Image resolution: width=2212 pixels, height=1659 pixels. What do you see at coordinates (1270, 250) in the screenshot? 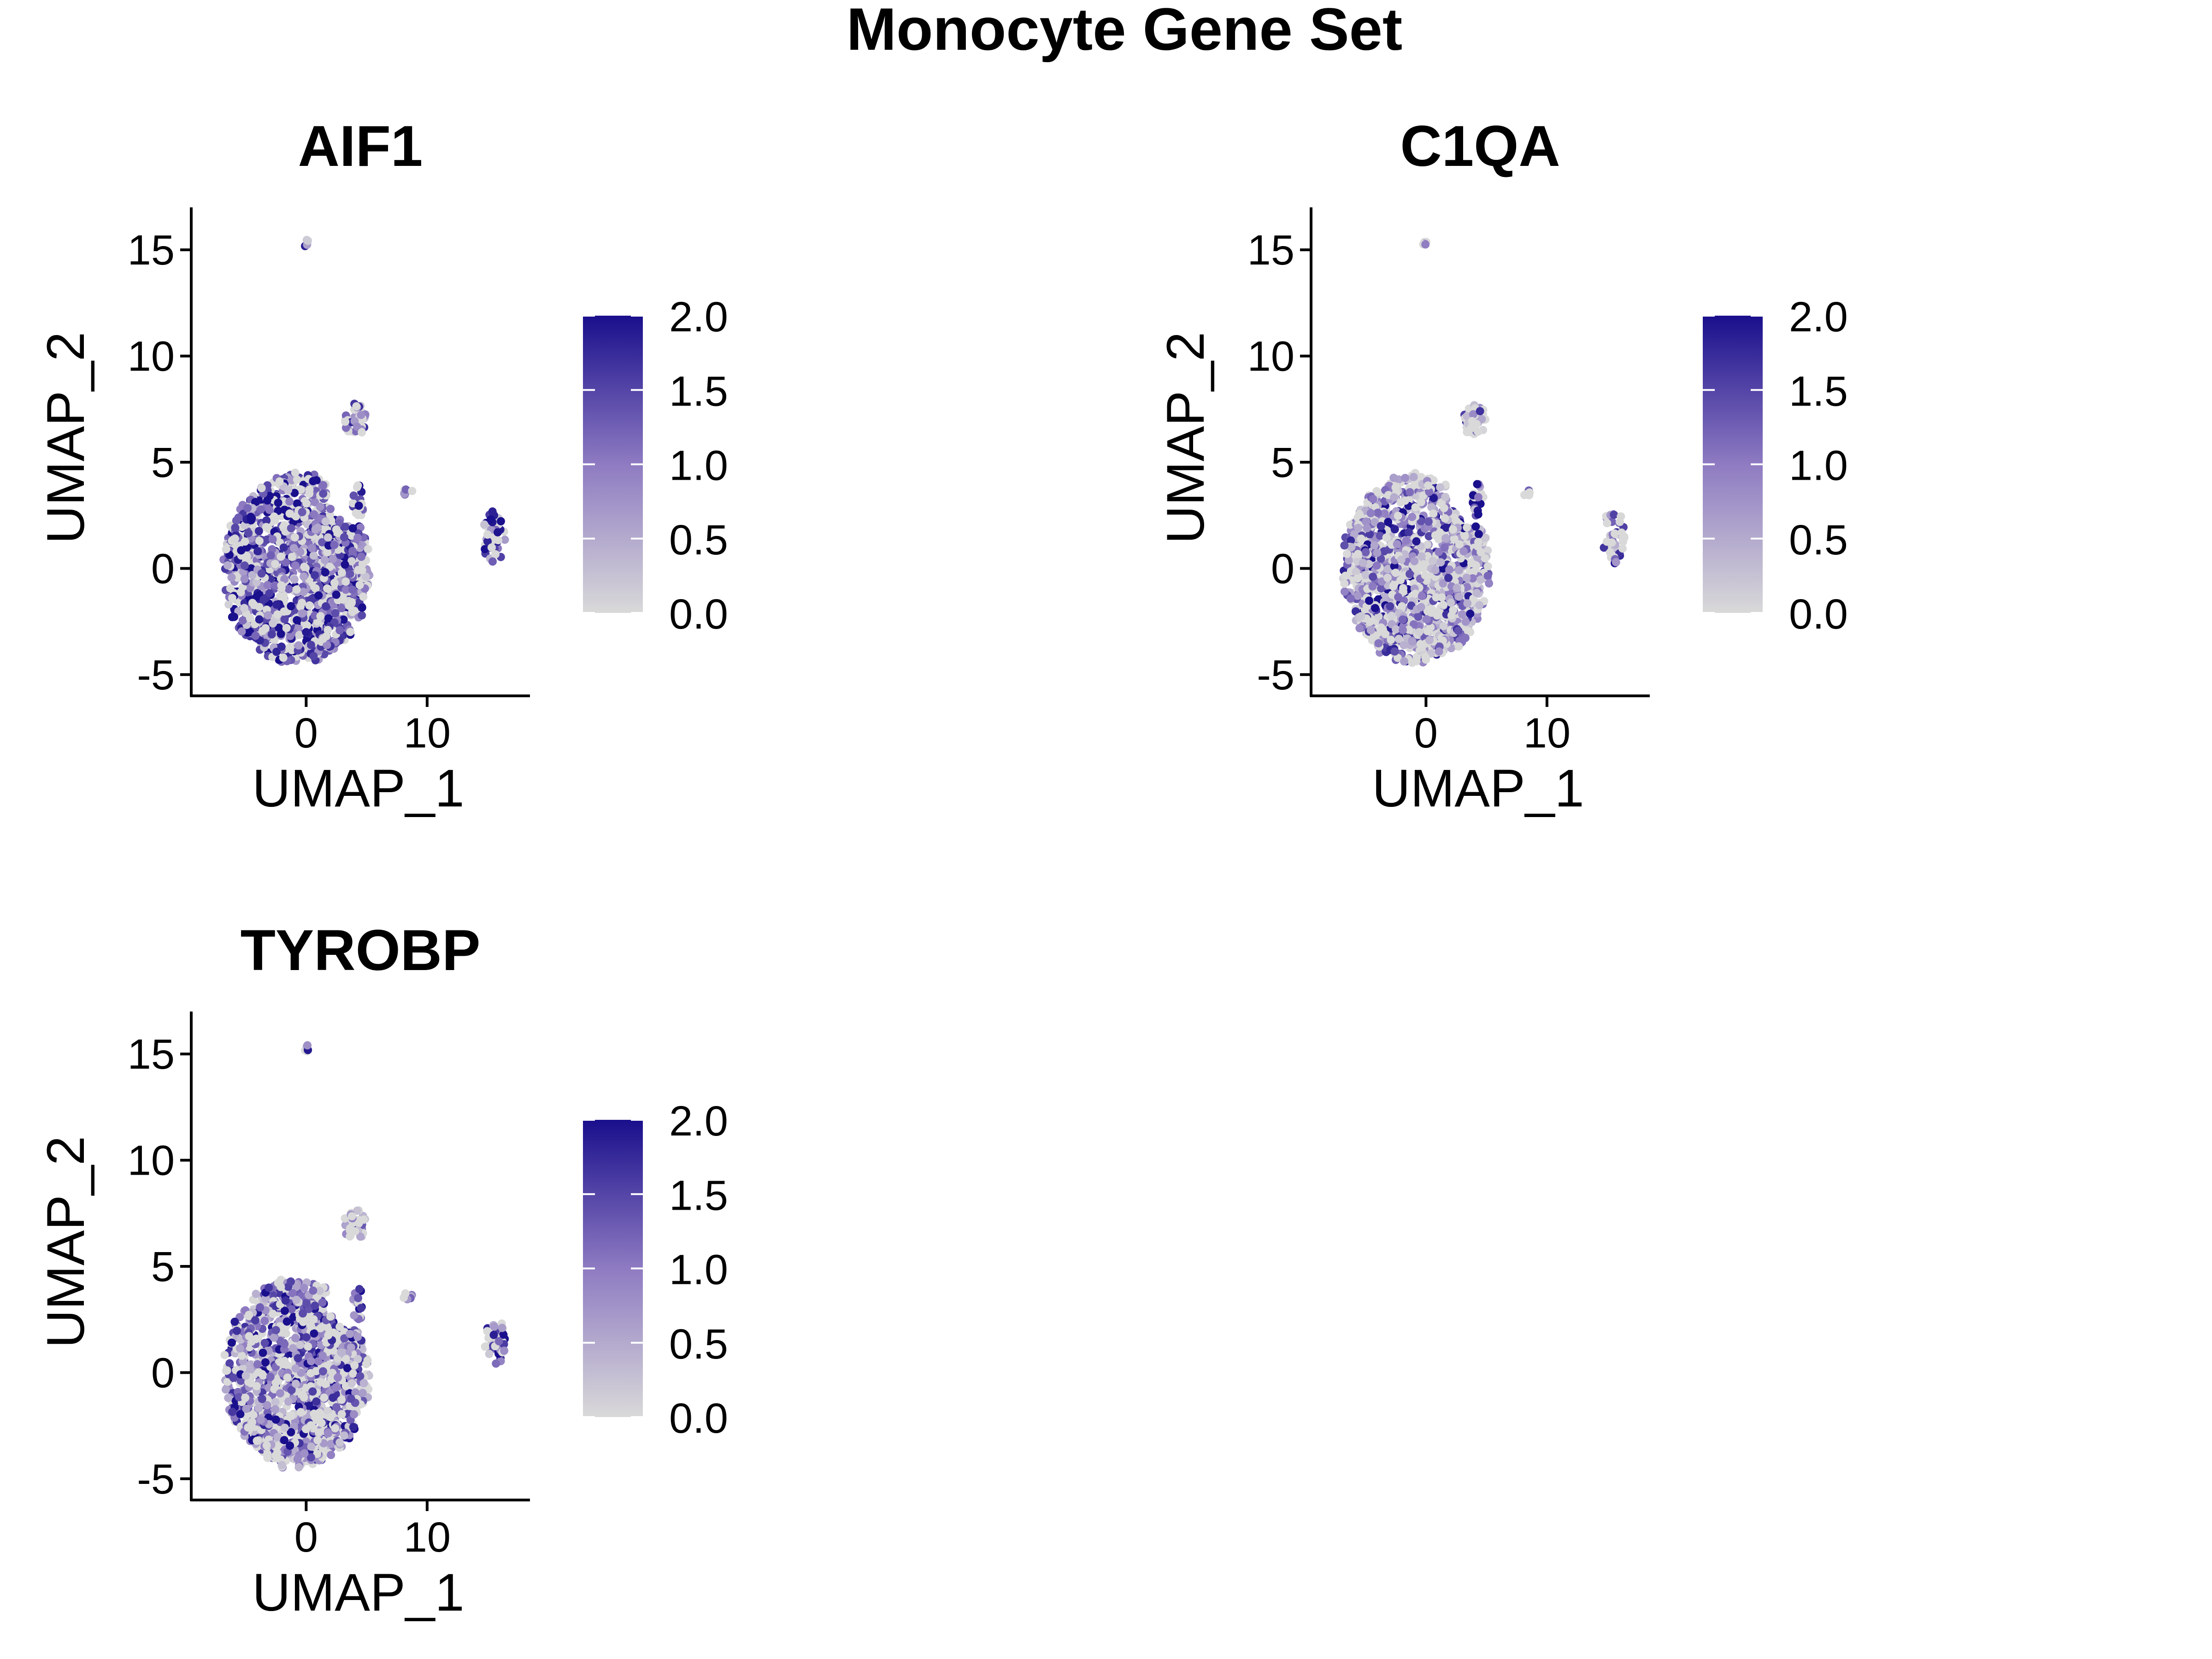
I see `y-tick-label: 15` at bounding box center [1270, 250].